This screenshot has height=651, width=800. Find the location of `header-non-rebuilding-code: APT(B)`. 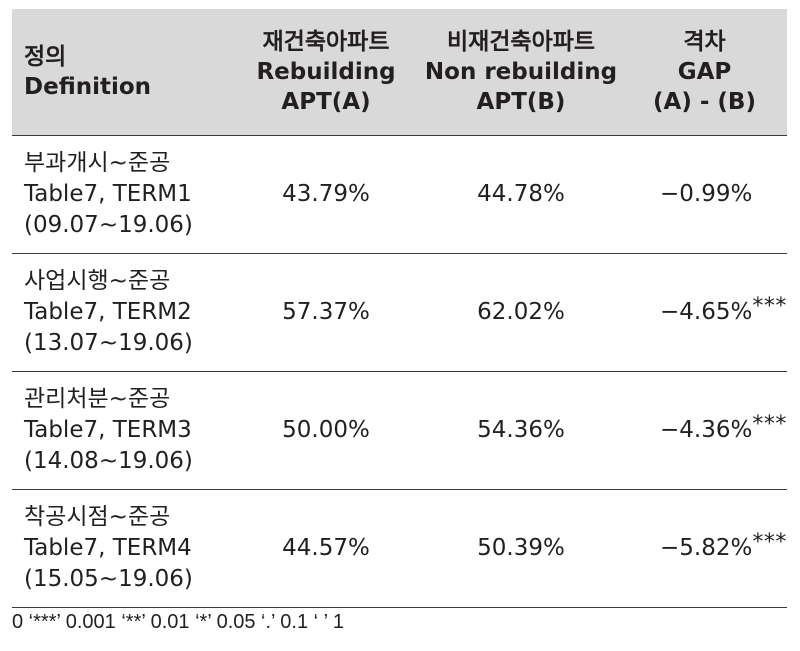

header-non-rebuilding-code: APT(B) is located at coordinates (521, 101).